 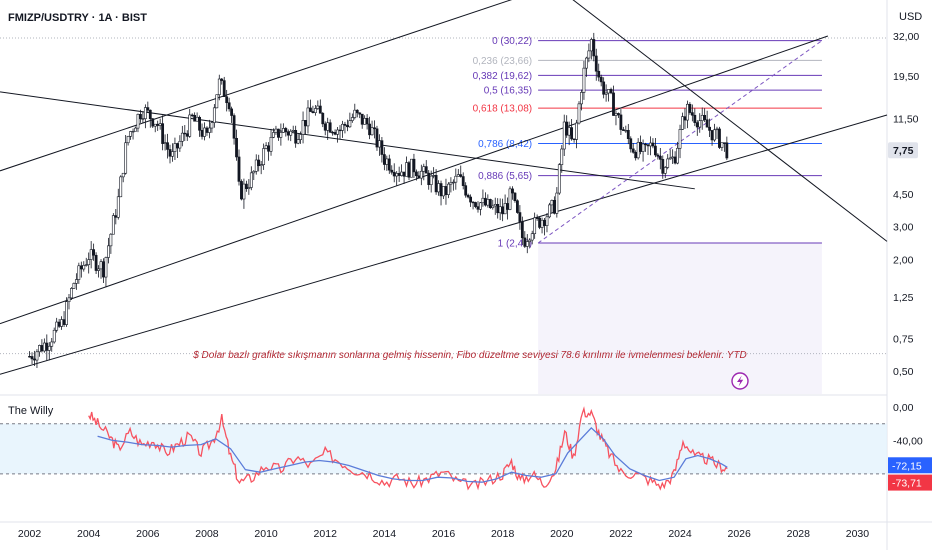 What do you see at coordinates (740, 381) in the screenshot?
I see `lightning-icon` at bounding box center [740, 381].